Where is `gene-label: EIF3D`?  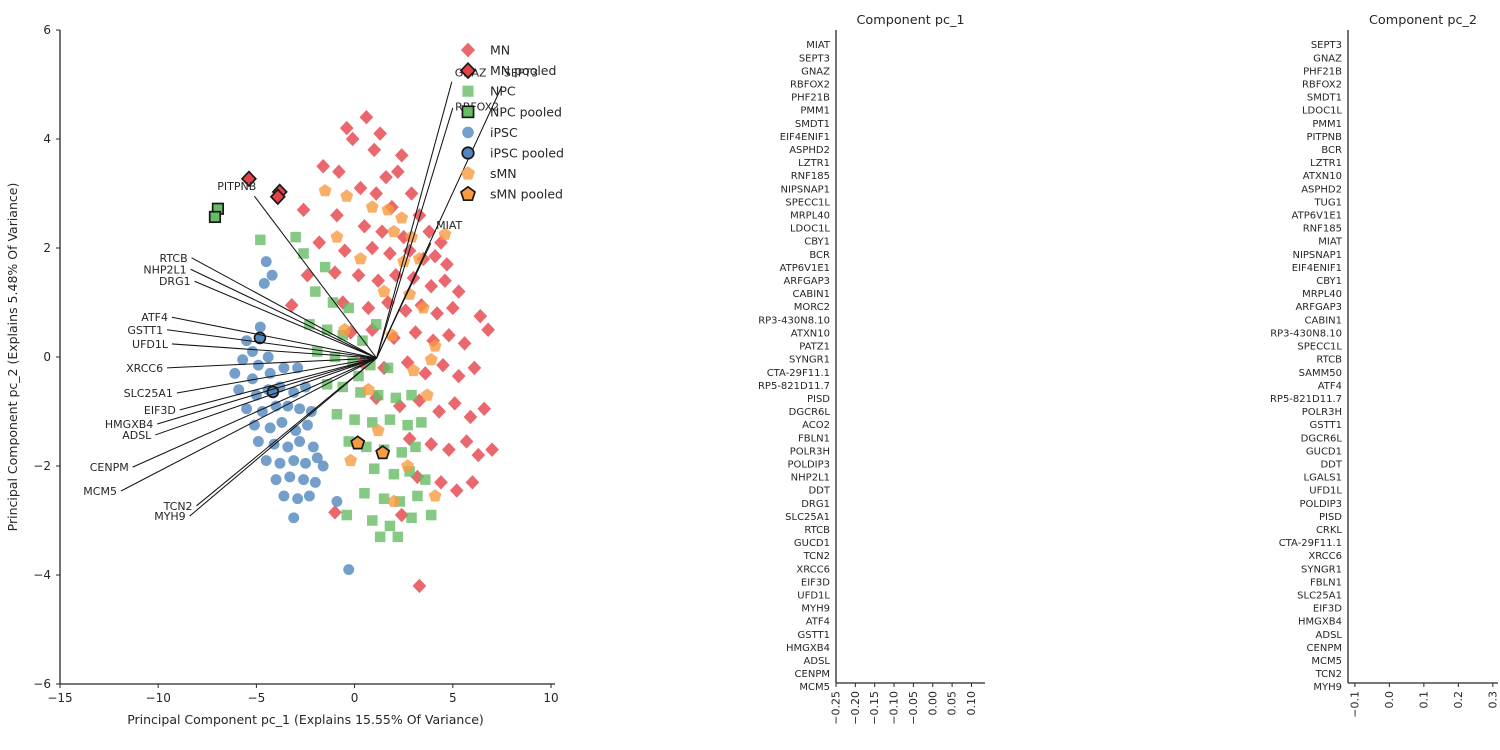
gene-label: EIF3D is located at coordinates (1327, 609).